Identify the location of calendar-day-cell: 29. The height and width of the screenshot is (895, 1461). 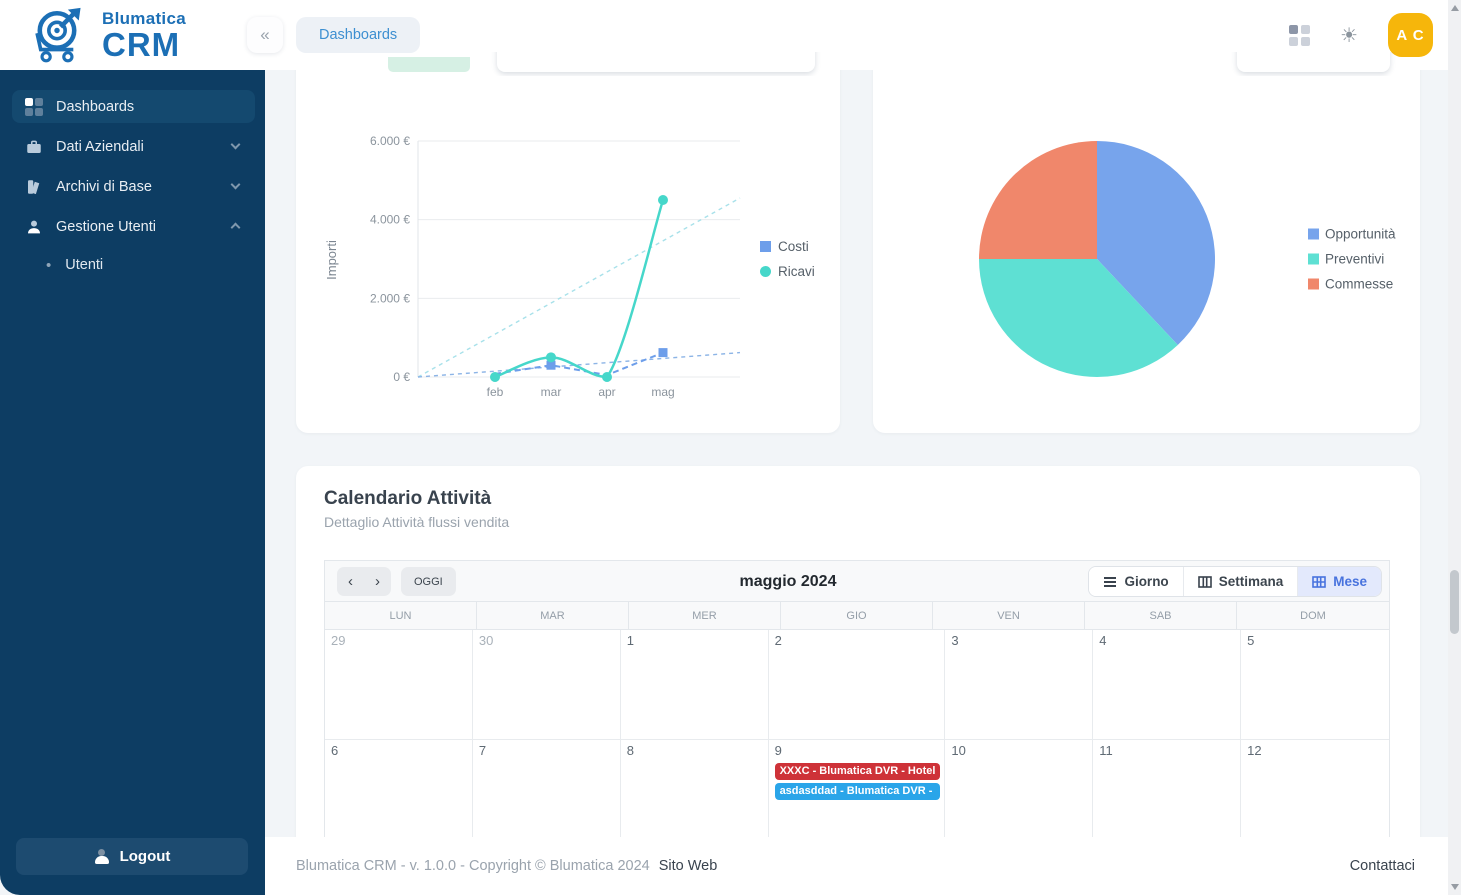
(399, 685).